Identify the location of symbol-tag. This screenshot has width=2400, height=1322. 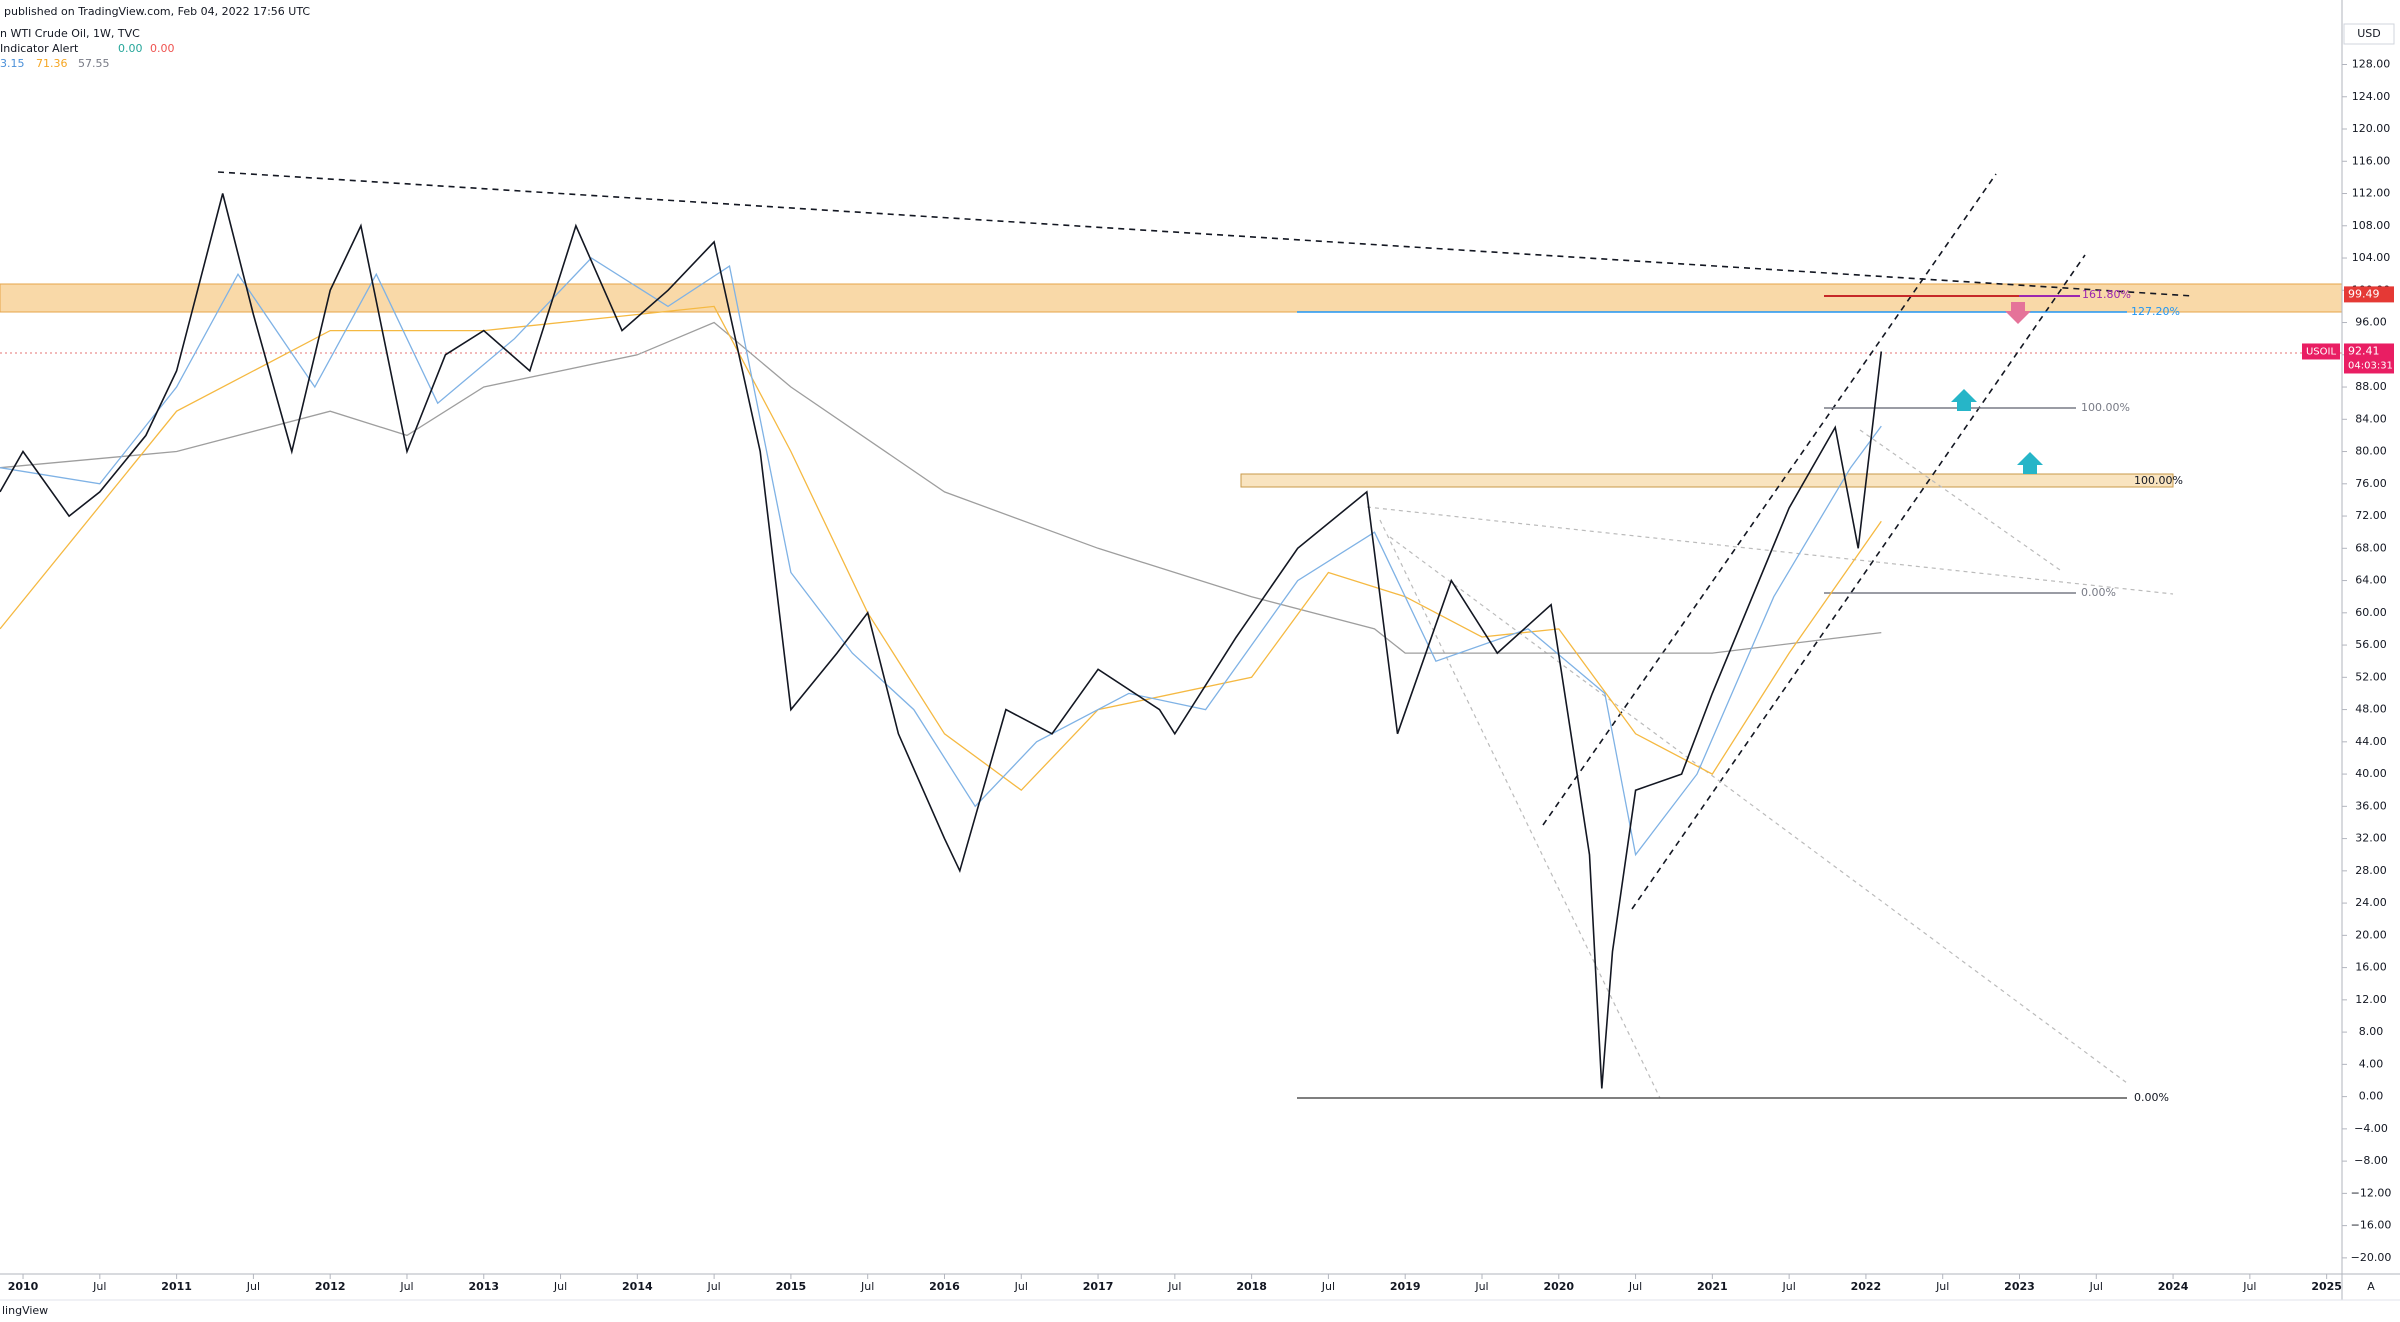
(2321, 351).